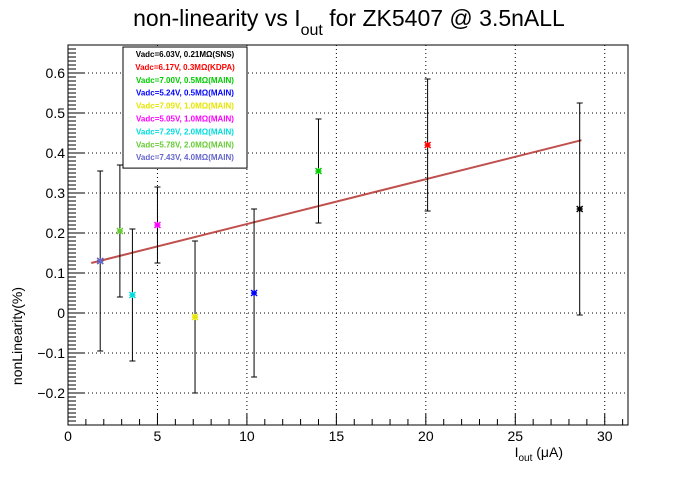 This screenshot has width=698, height=479. What do you see at coordinates (185, 67) in the screenshot?
I see `legend-entry: Vadc=6.17V, 0.3MΩ(KDPA)` at bounding box center [185, 67].